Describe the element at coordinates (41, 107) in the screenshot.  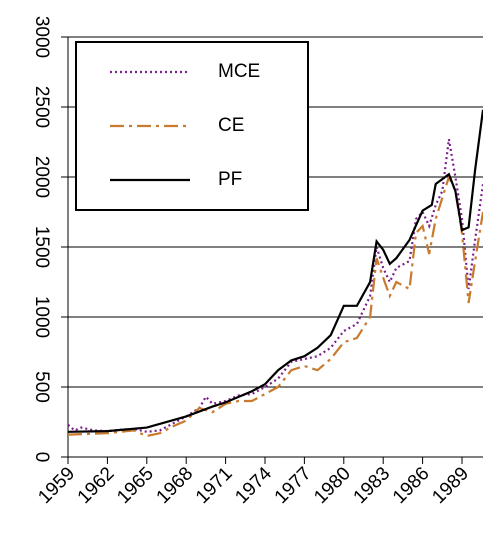
I see `y-tick-label: 2500` at that location.